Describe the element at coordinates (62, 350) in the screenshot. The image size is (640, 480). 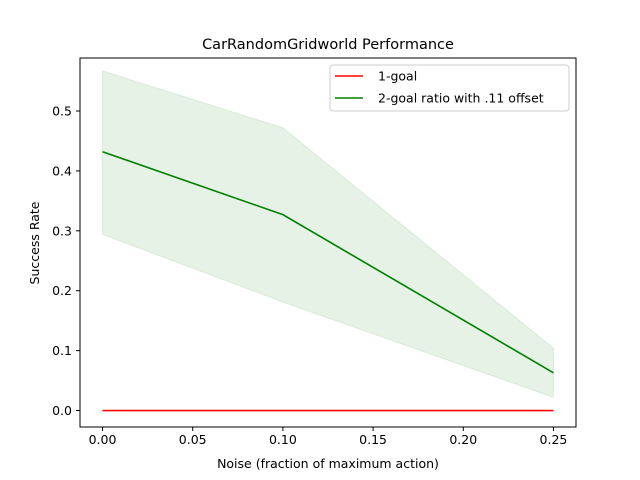
I see `y-tick-label: 0.1` at that location.